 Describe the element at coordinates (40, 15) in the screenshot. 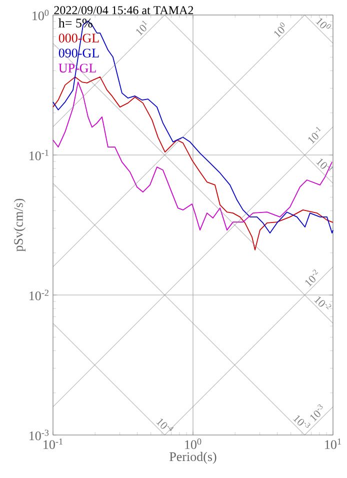

I see `y-tick-label: 10$^{0}$` at that location.